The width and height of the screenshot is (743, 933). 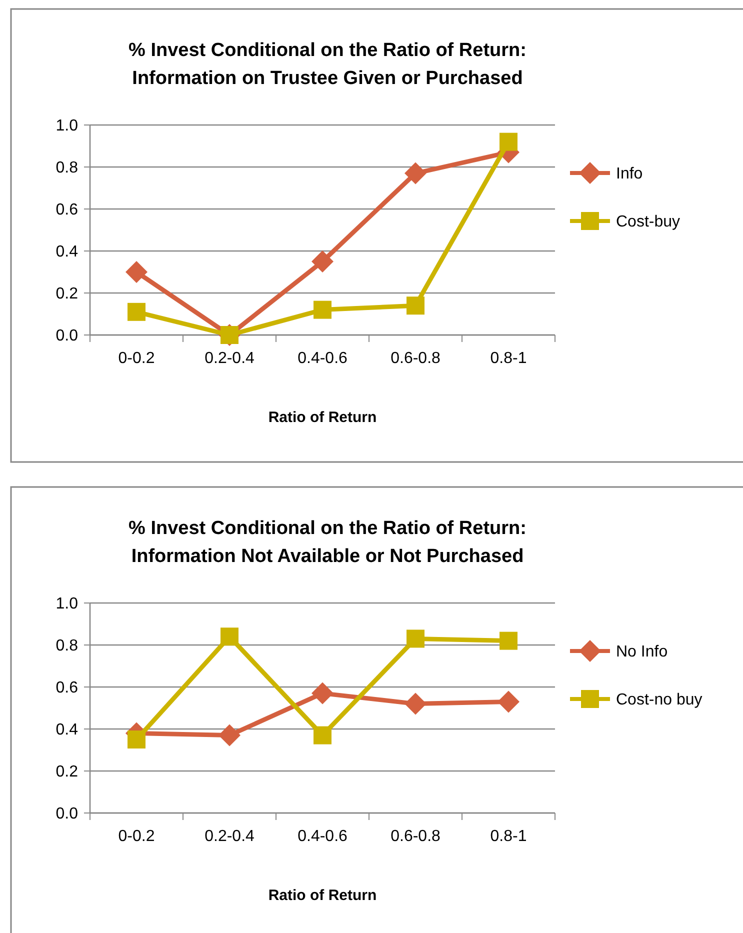 I want to click on chart-title: % Invest Conditional on the Ratio of Return: Information Not Available or Not Purchased, so click(x=327, y=542).